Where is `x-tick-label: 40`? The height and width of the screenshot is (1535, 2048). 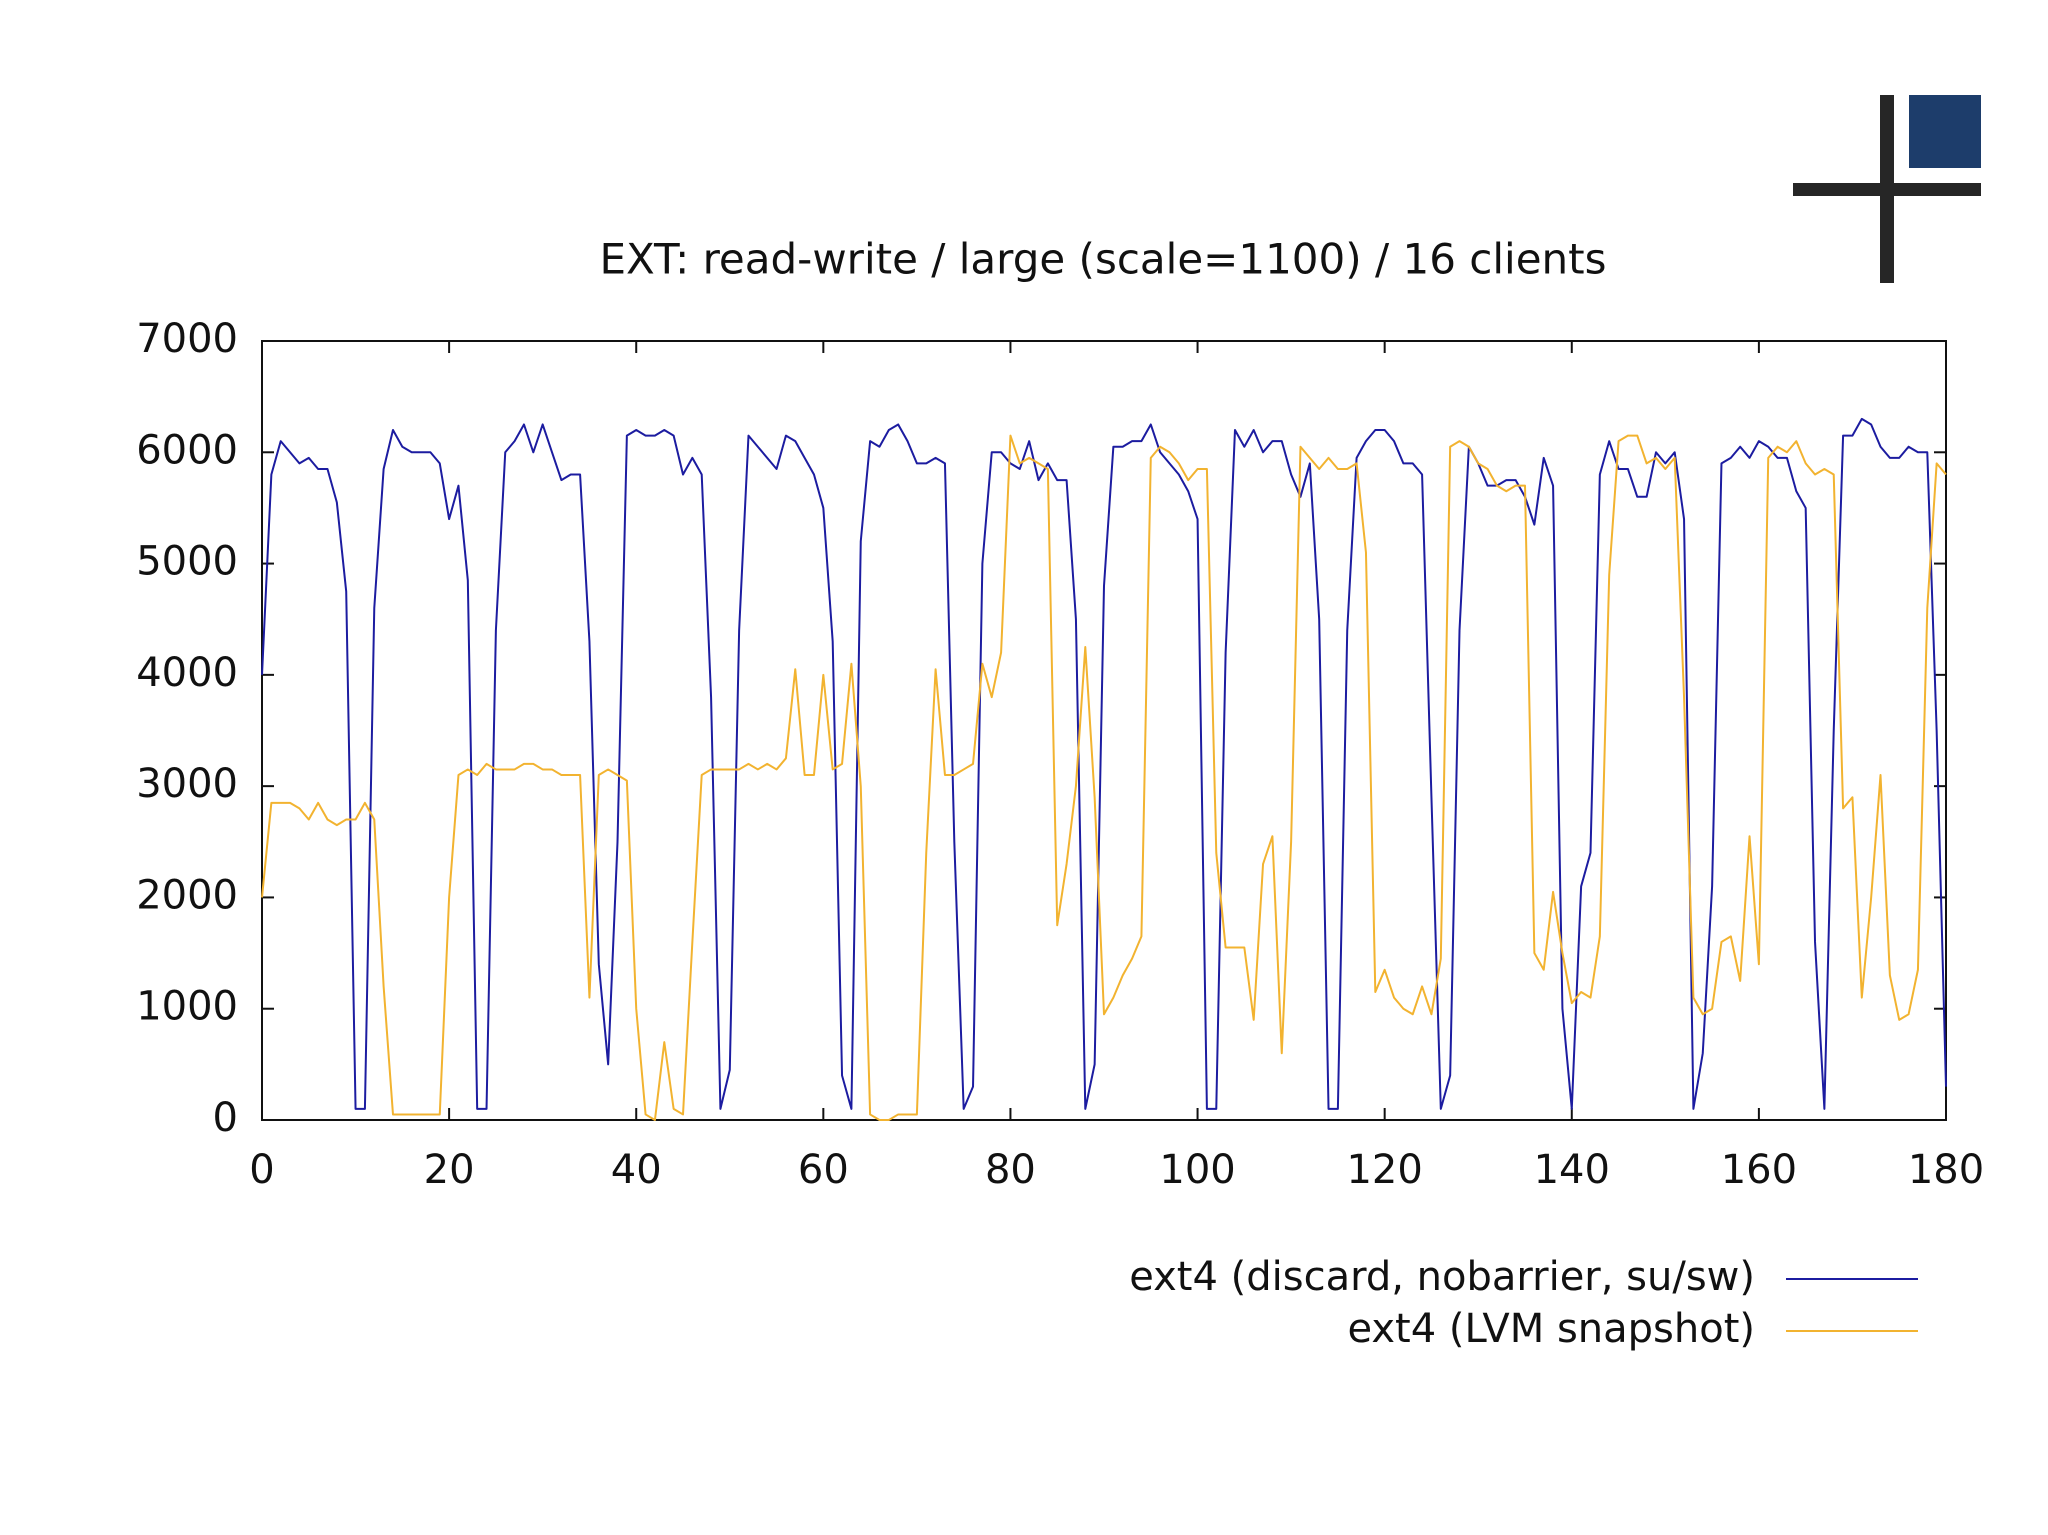 x-tick-label: 40 is located at coordinates (636, 1170).